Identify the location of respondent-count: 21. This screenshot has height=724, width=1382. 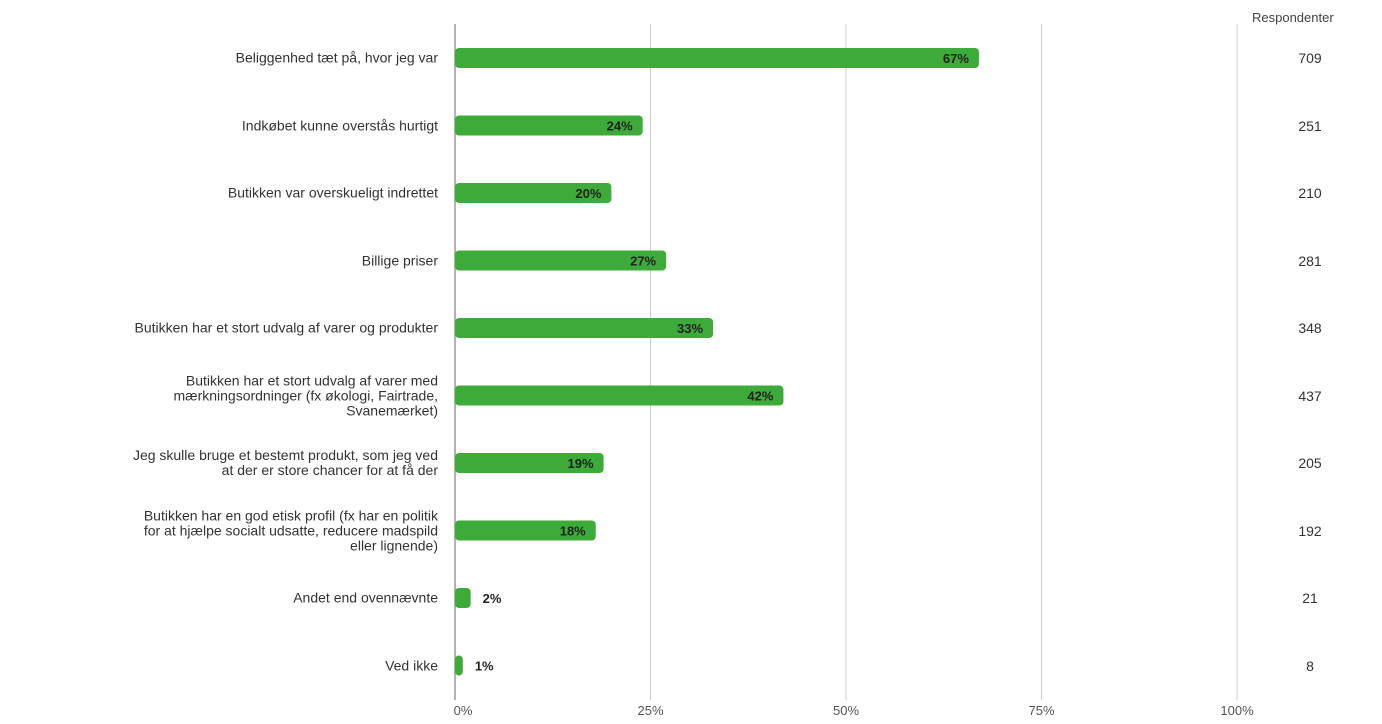
(1310, 598).